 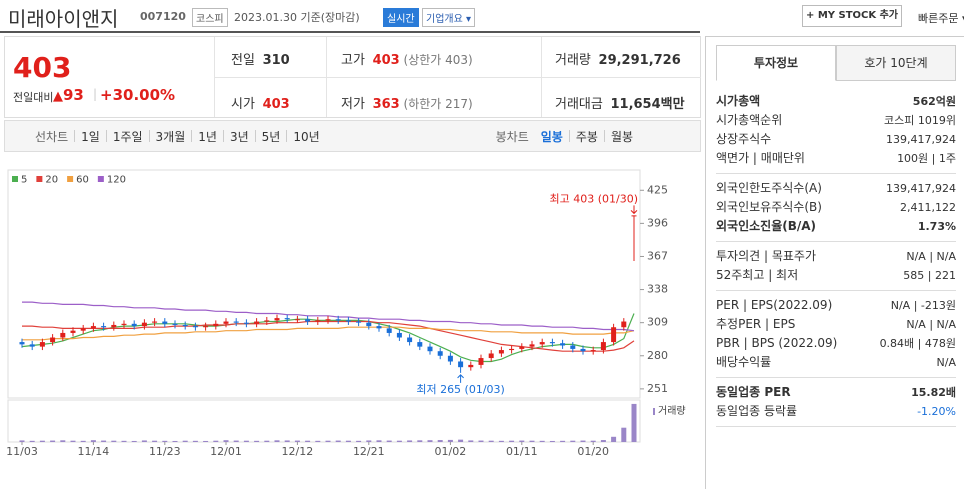 What do you see at coordinates (90, 136) in the screenshot?
I see `period-tab: 1일` at bounding box center [90, 136].